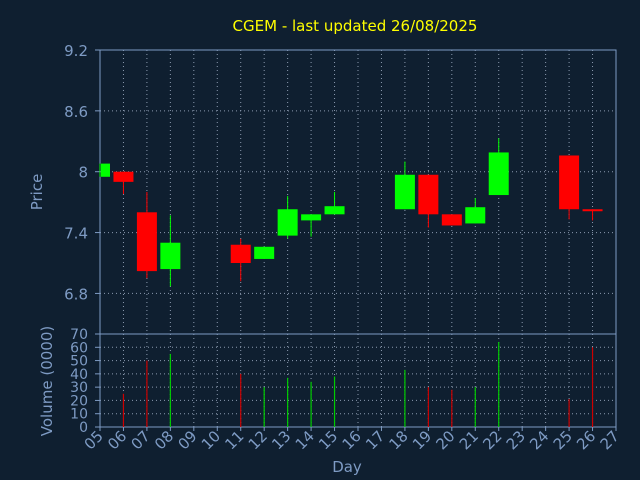 The width and height of the screenshot is (640, 480). Describe the element at coordinates (399, 440) in the screenshot. I see `x-tick-label: 18` at that location.